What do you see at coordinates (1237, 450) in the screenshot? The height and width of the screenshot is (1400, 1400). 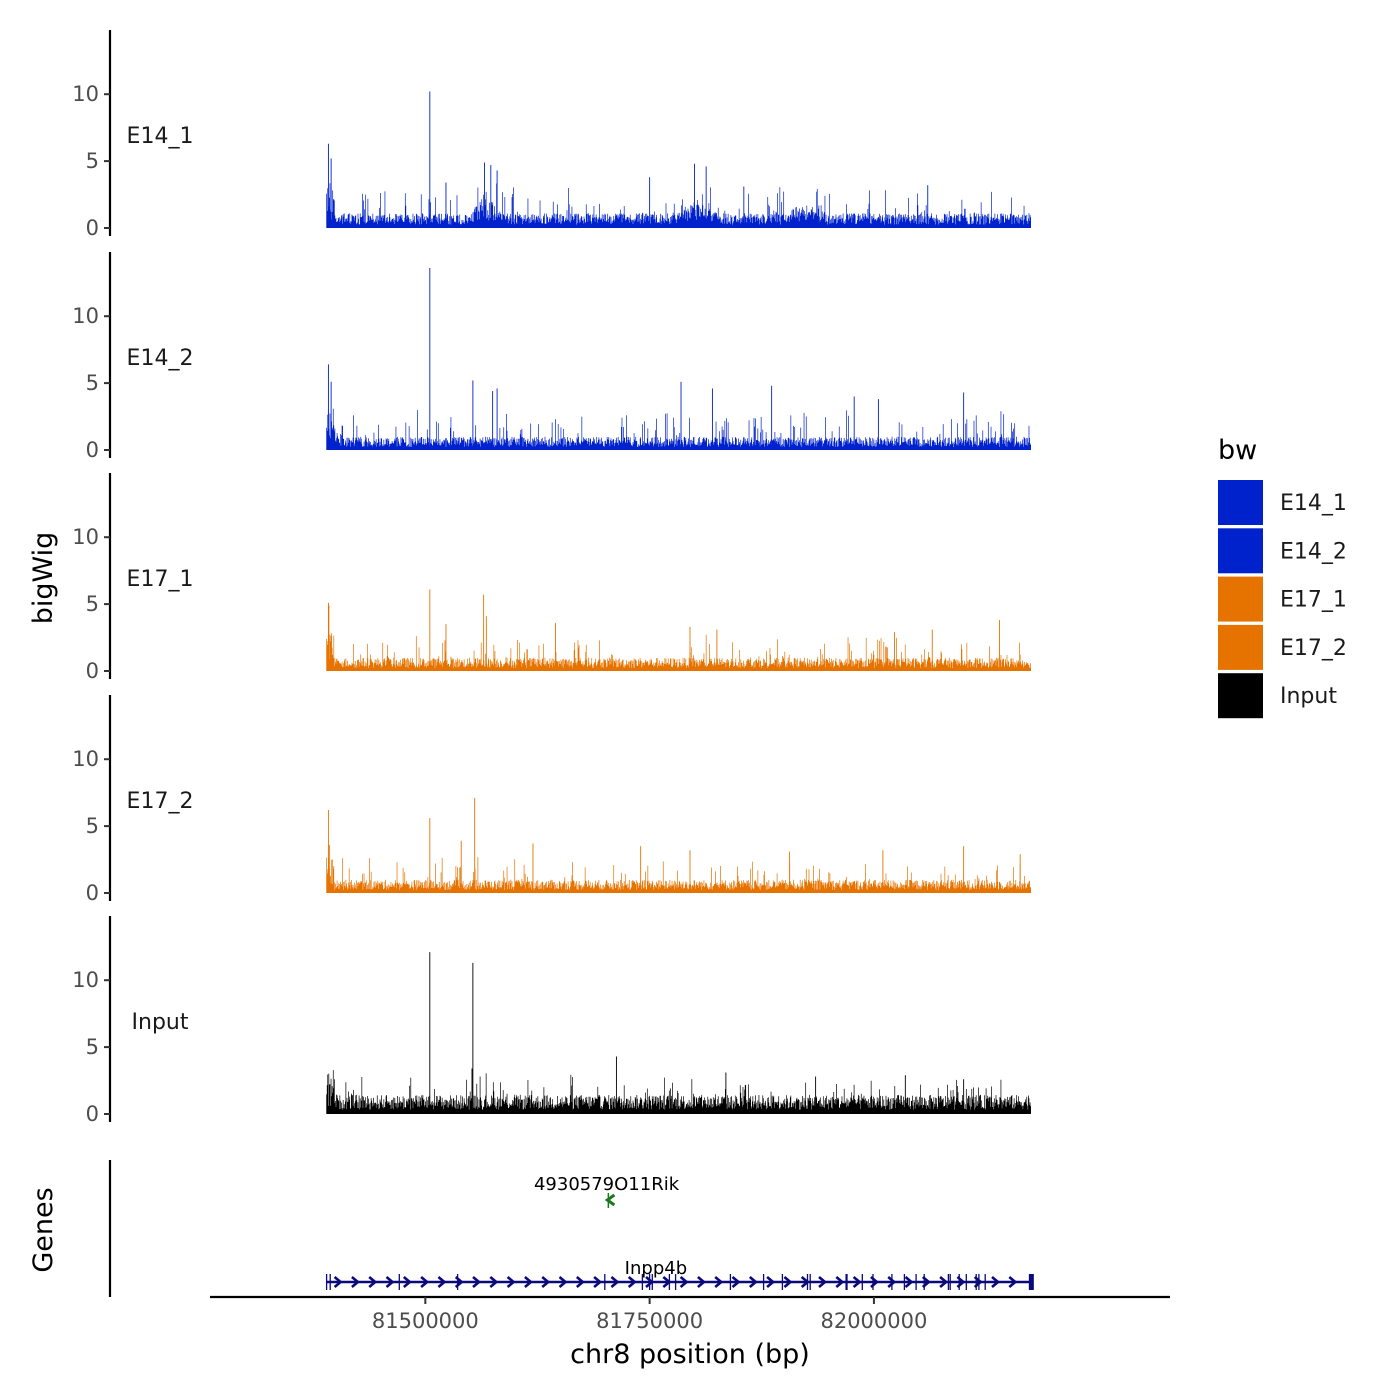 I see `legend-title: bw` at bounding box center [1237, 450].